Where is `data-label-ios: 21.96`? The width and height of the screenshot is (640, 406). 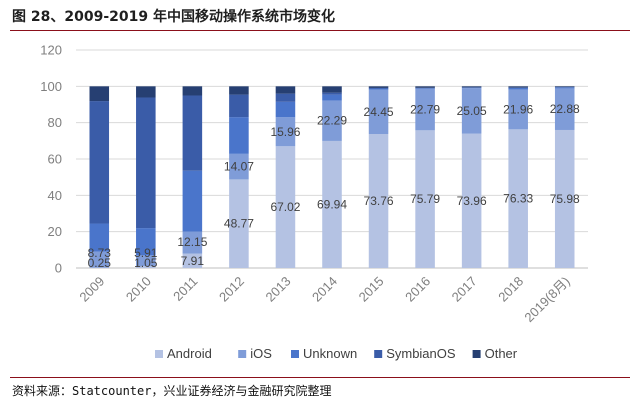
data-label-ios: 21.96 is located at coordinates (518, 109).